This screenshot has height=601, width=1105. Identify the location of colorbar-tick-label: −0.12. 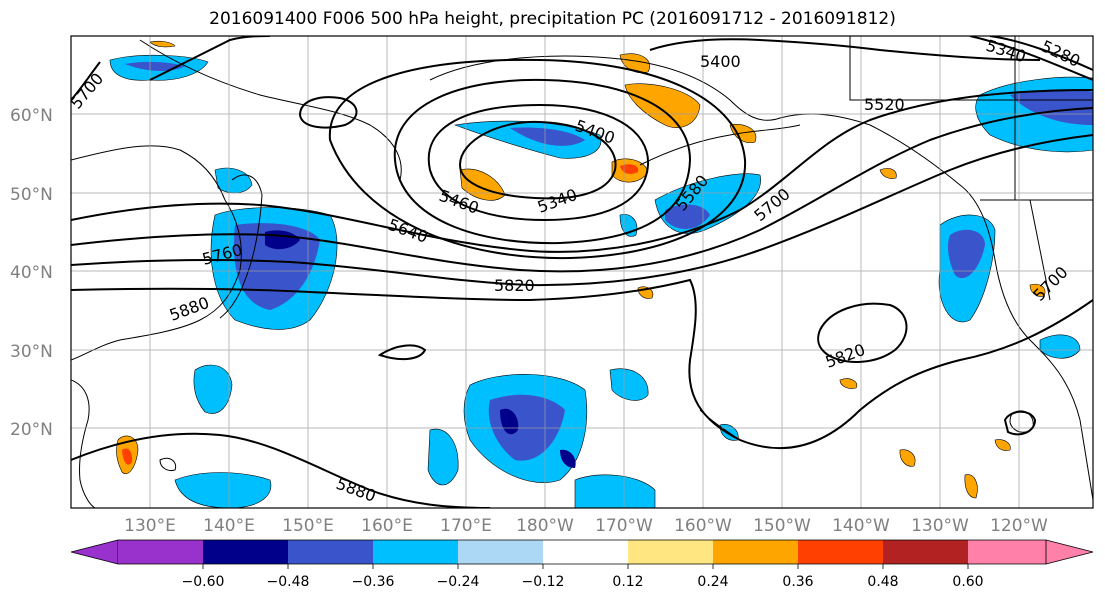
(543, 582).